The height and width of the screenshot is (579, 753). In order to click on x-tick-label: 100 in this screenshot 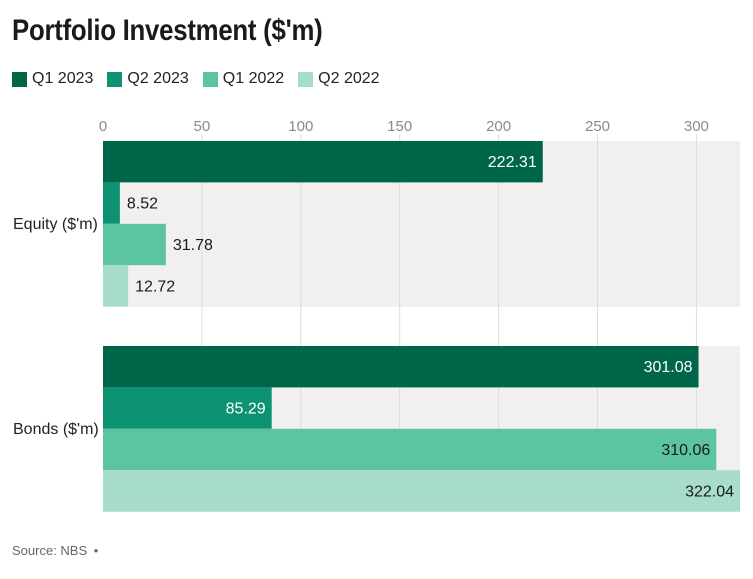, I will do `click(300, 126)`.